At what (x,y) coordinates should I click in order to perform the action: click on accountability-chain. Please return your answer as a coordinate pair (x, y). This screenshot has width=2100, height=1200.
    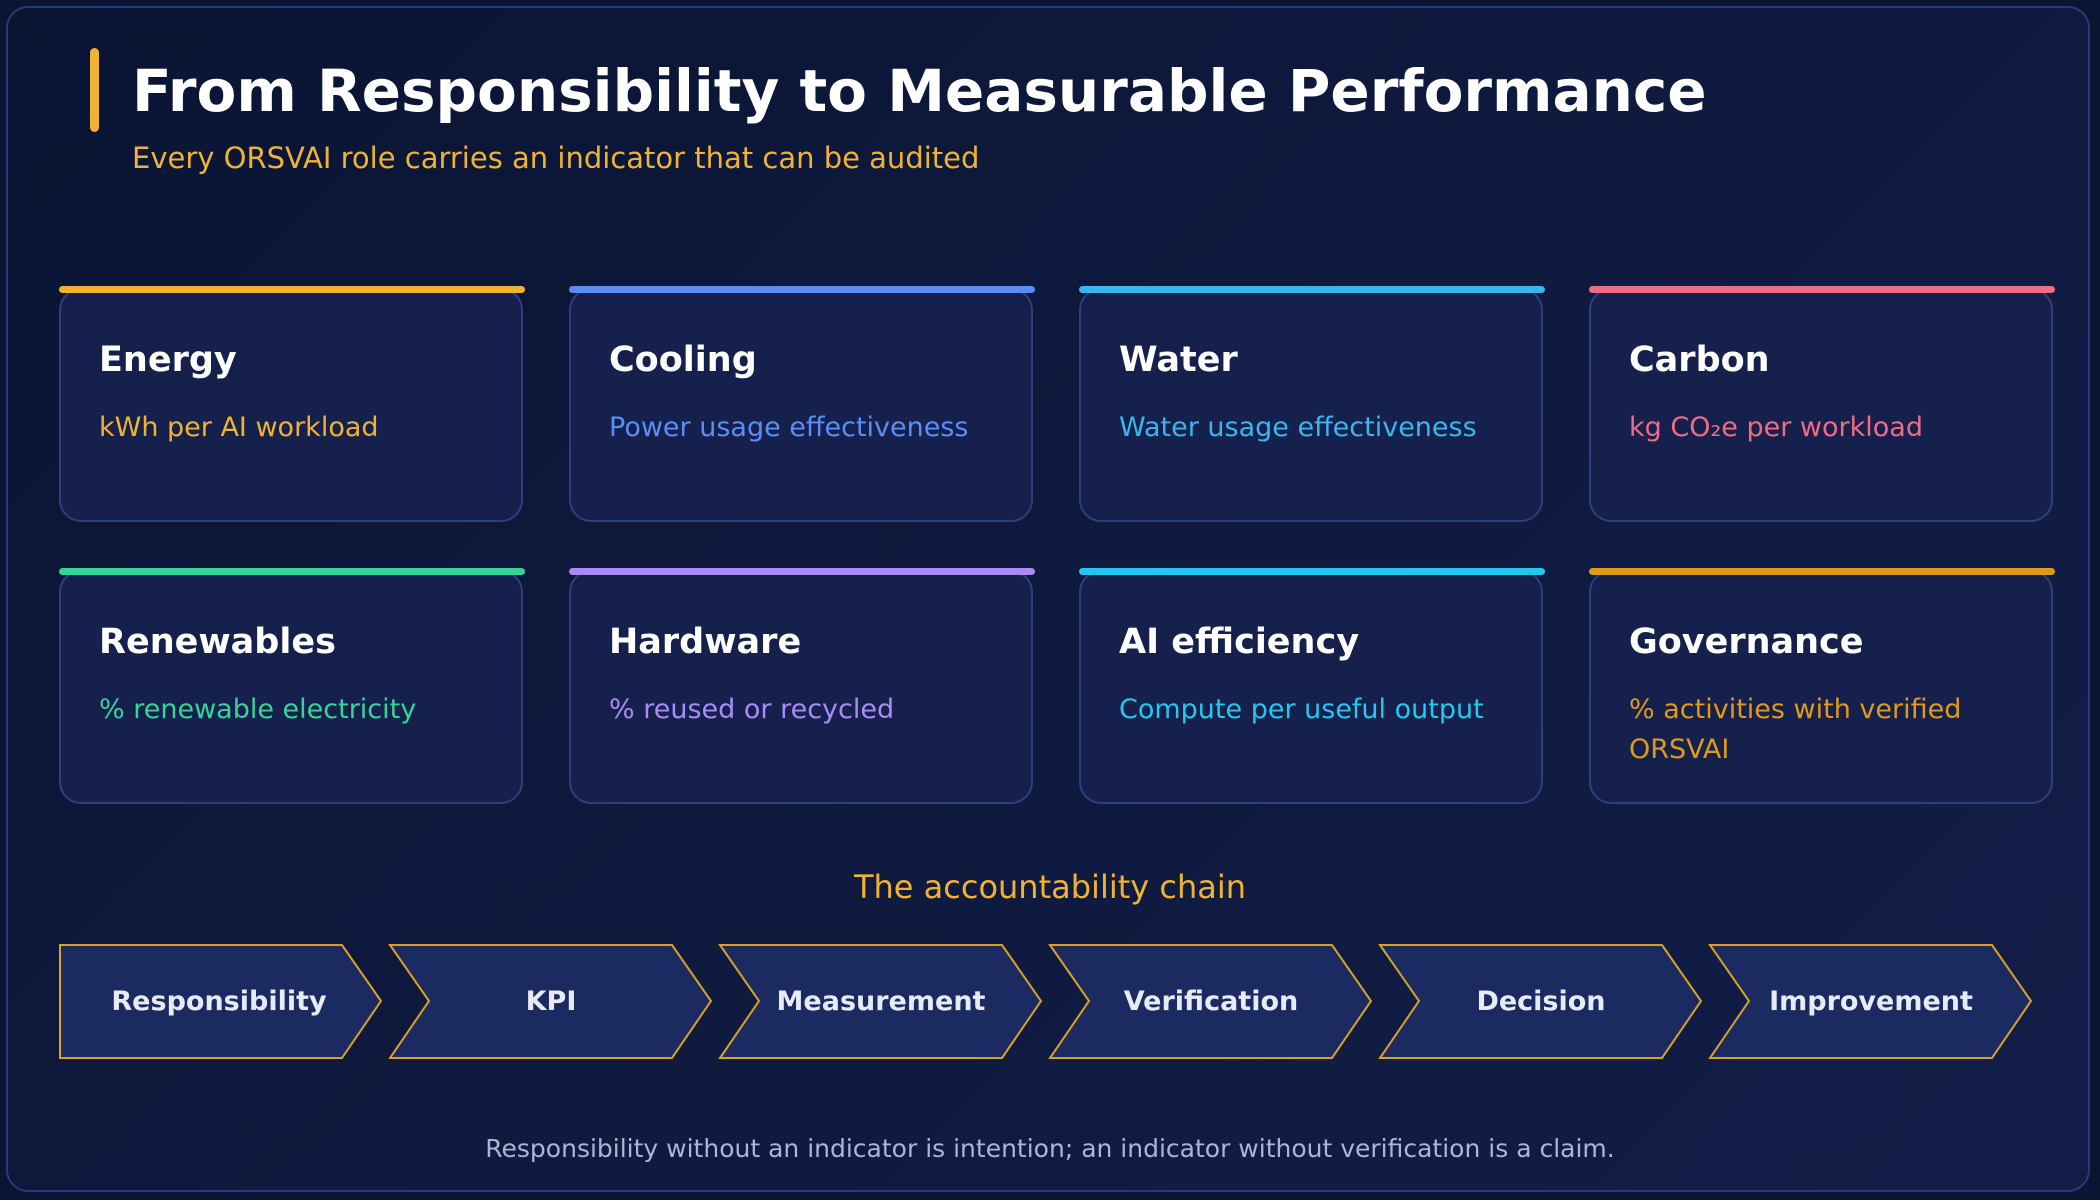
    Looking at the image, I should click on (1046, 1001).